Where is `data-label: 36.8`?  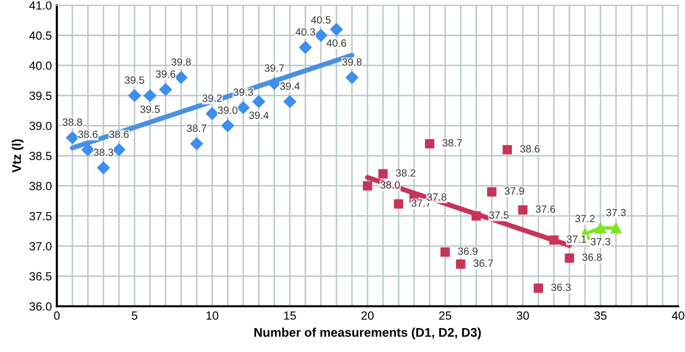 data-label: 36.8 is located at coordinates (592, 257).